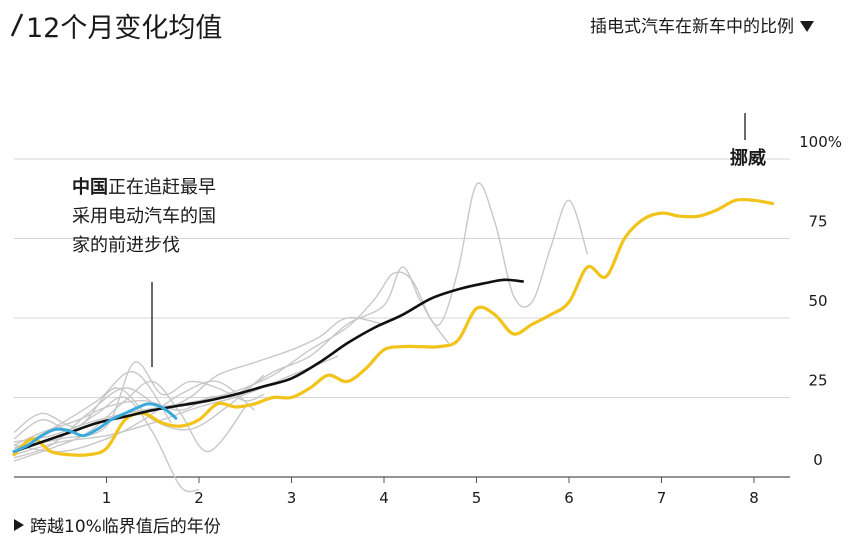 Image resolution: width=852 pixels, height=545 pixels. I want to click on y-tick-label: 100%, so click(820, 142).